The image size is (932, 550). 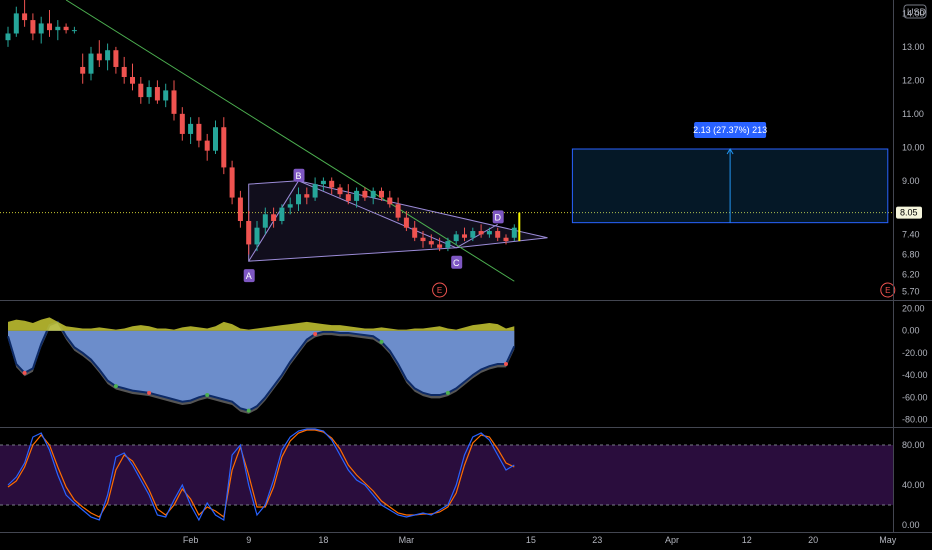 I want to click on currency-badge, so click(x=915, y=11).